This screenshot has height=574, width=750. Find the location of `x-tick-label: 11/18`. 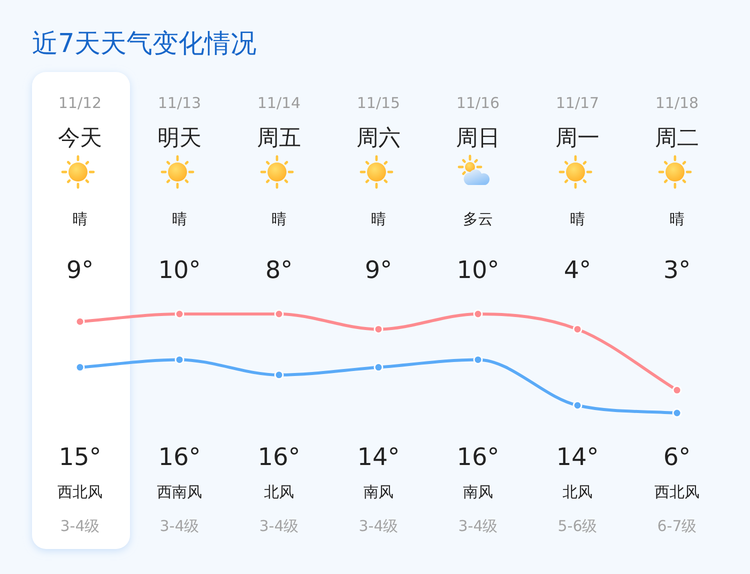

x-tick-label: 11/18 is located at coordinates (677, 103).